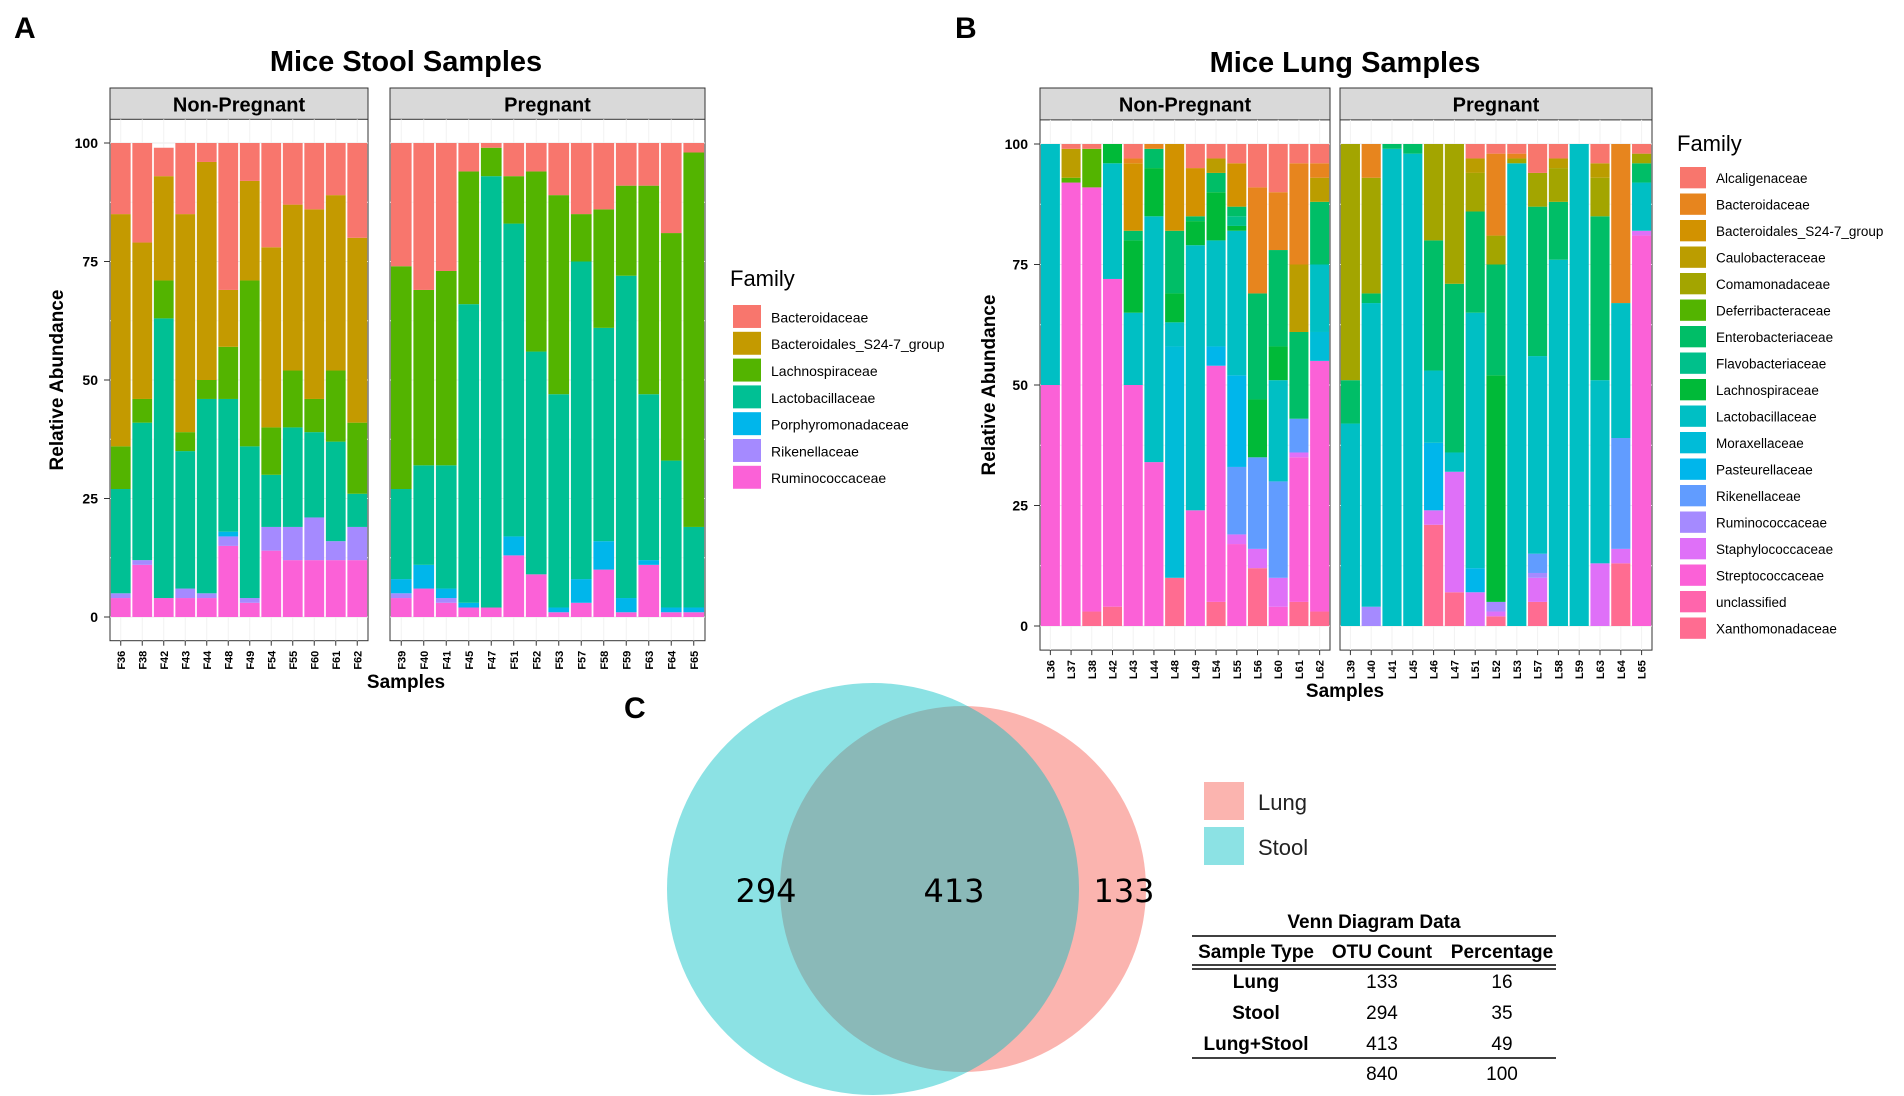 The width and height of the screenshot is (1904, 1096). What do you see at coordinates (447, 660) in the screenshot?
I see `stool-x-tick-label: F41` at bounding box center [447, 660].